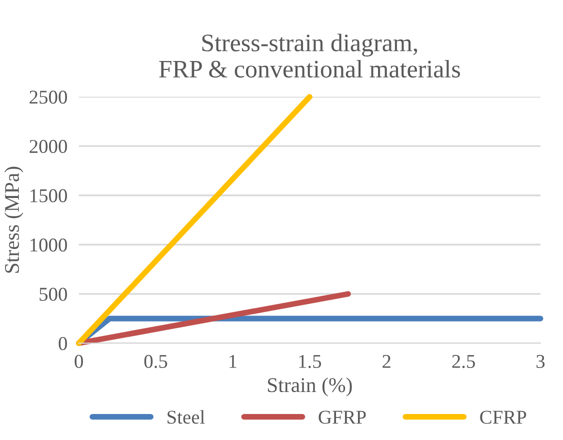  I want to click on y-axis-title: Stress (MPa), so click(14, 219).